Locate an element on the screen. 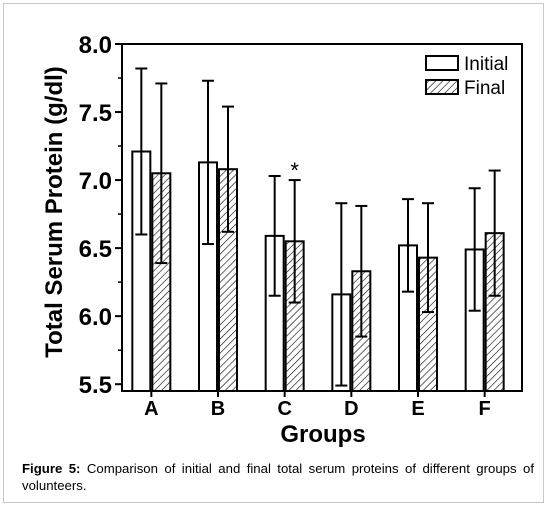 The width and height of the screenshot is (548, 506). x-tick-label-D: D is located at coordinates (351, 409).